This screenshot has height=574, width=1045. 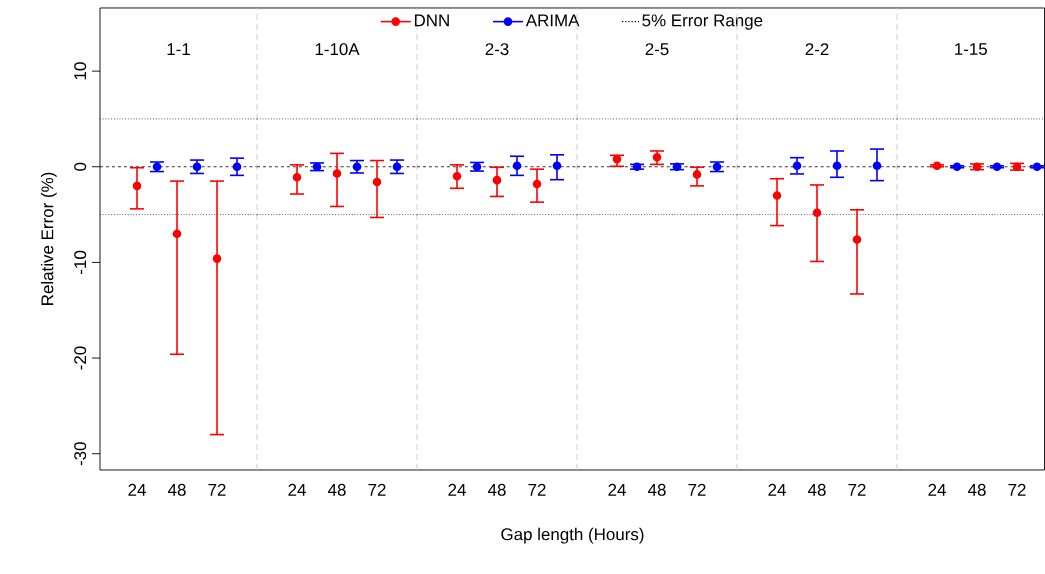 I want to click on y-tick-label: 0, so click(x=80, y=166).